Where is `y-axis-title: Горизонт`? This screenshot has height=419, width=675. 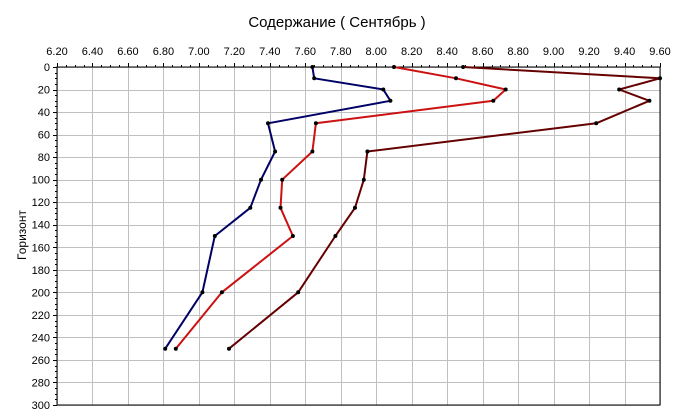 y-axis-title: Горизонт is located at coordinates (22, 235).